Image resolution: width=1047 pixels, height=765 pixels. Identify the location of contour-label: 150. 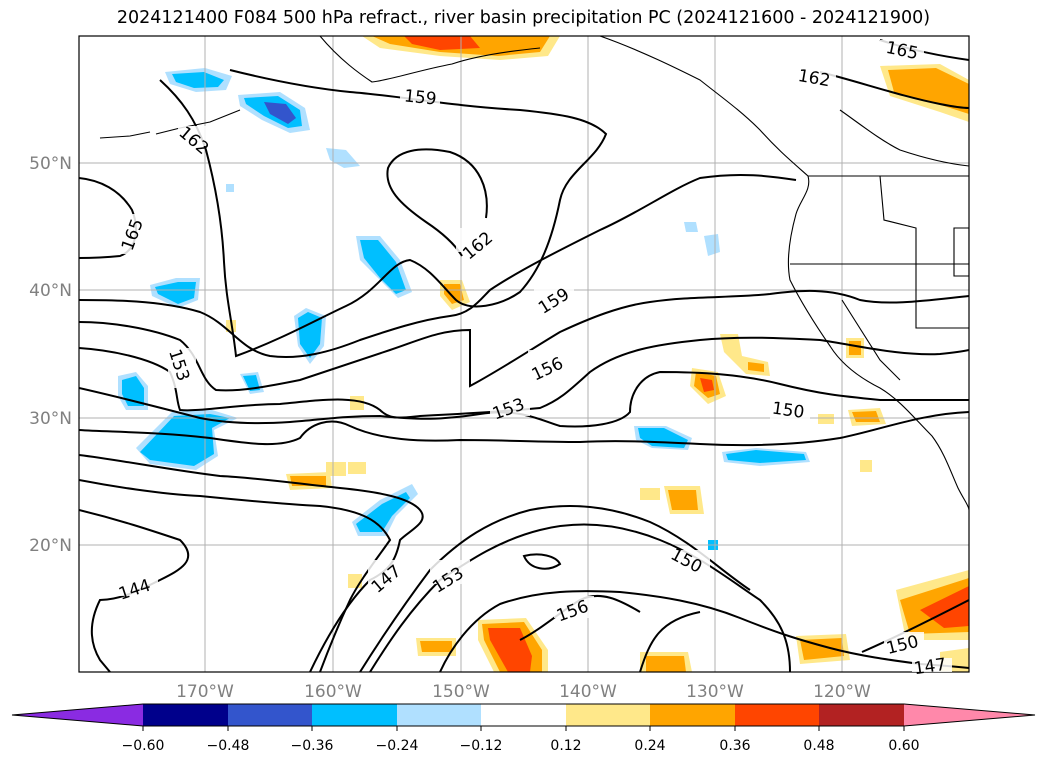
(788, 411).